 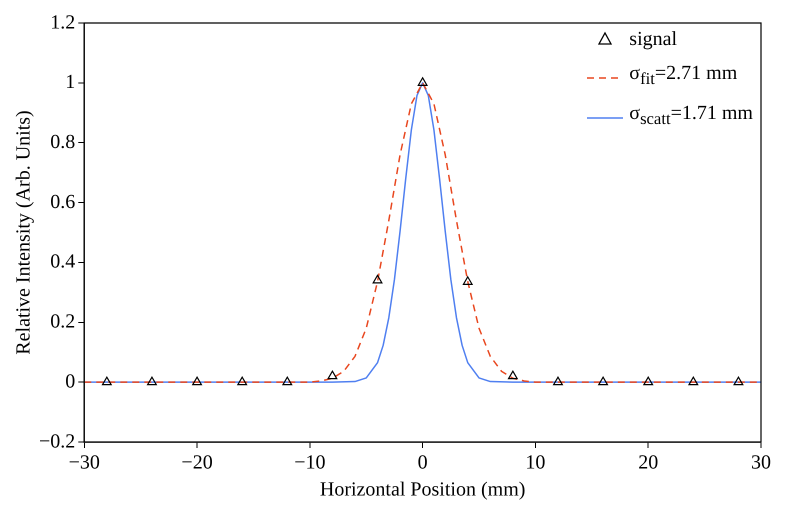 I want to click on legend-label: signal, so click(x=653, y=39).